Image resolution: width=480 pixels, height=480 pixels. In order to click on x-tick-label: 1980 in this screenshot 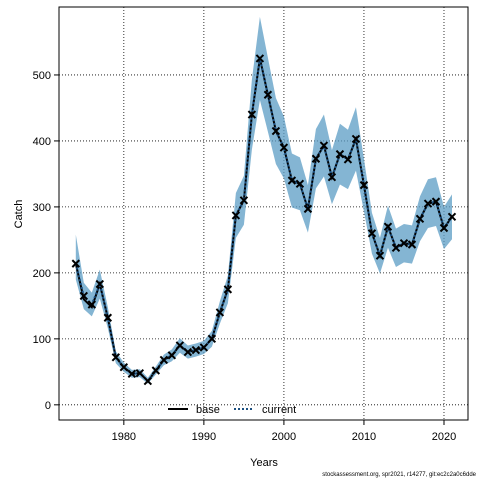, I will do `click(124, 437)`.